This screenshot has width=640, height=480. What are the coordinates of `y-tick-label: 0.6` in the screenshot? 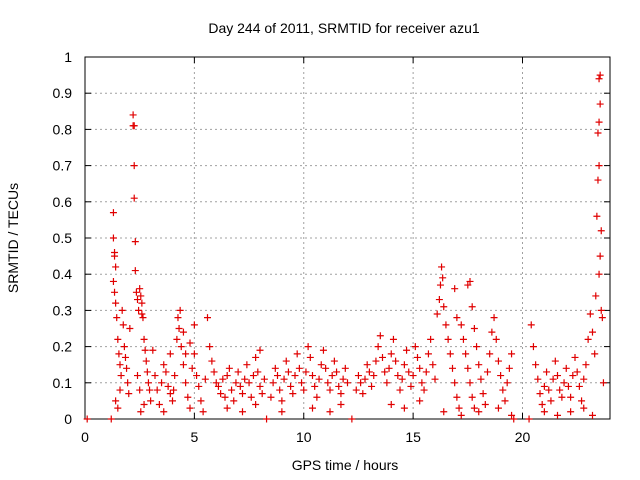 It's located at (63, 202).